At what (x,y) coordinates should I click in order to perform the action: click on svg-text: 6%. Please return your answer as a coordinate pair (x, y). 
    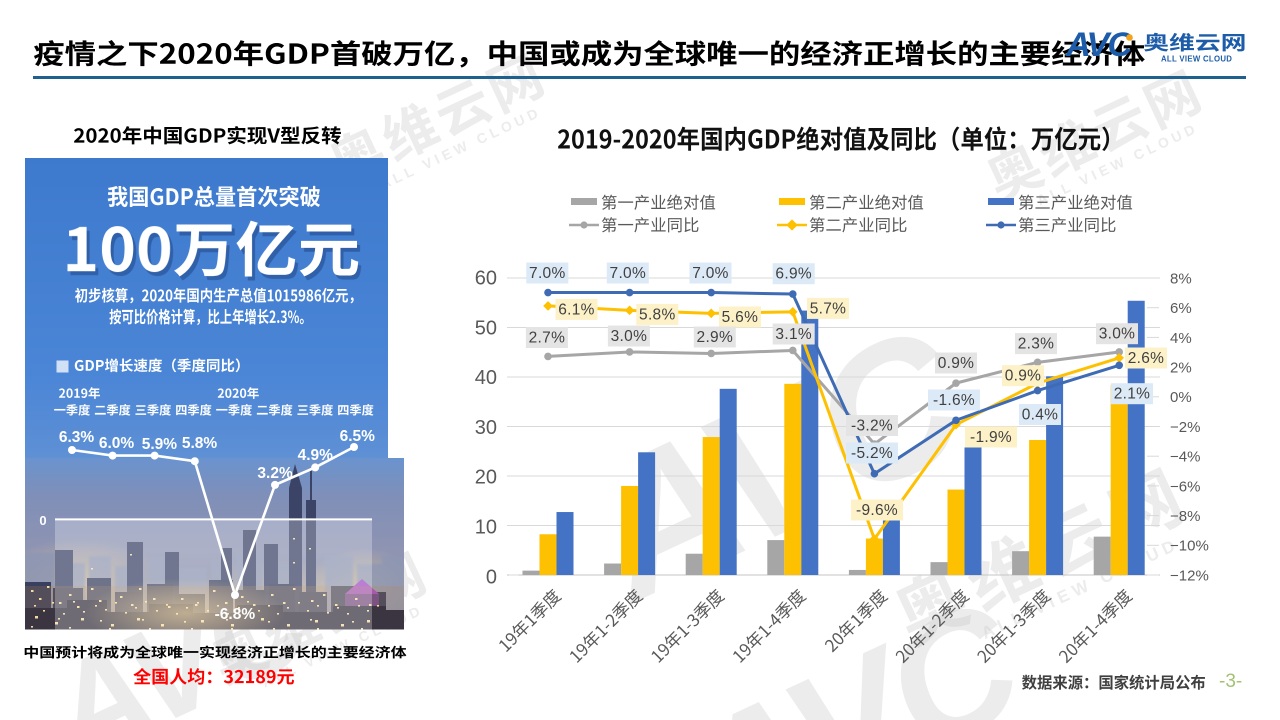
    Looking at the image, I should click on (1181, 308).